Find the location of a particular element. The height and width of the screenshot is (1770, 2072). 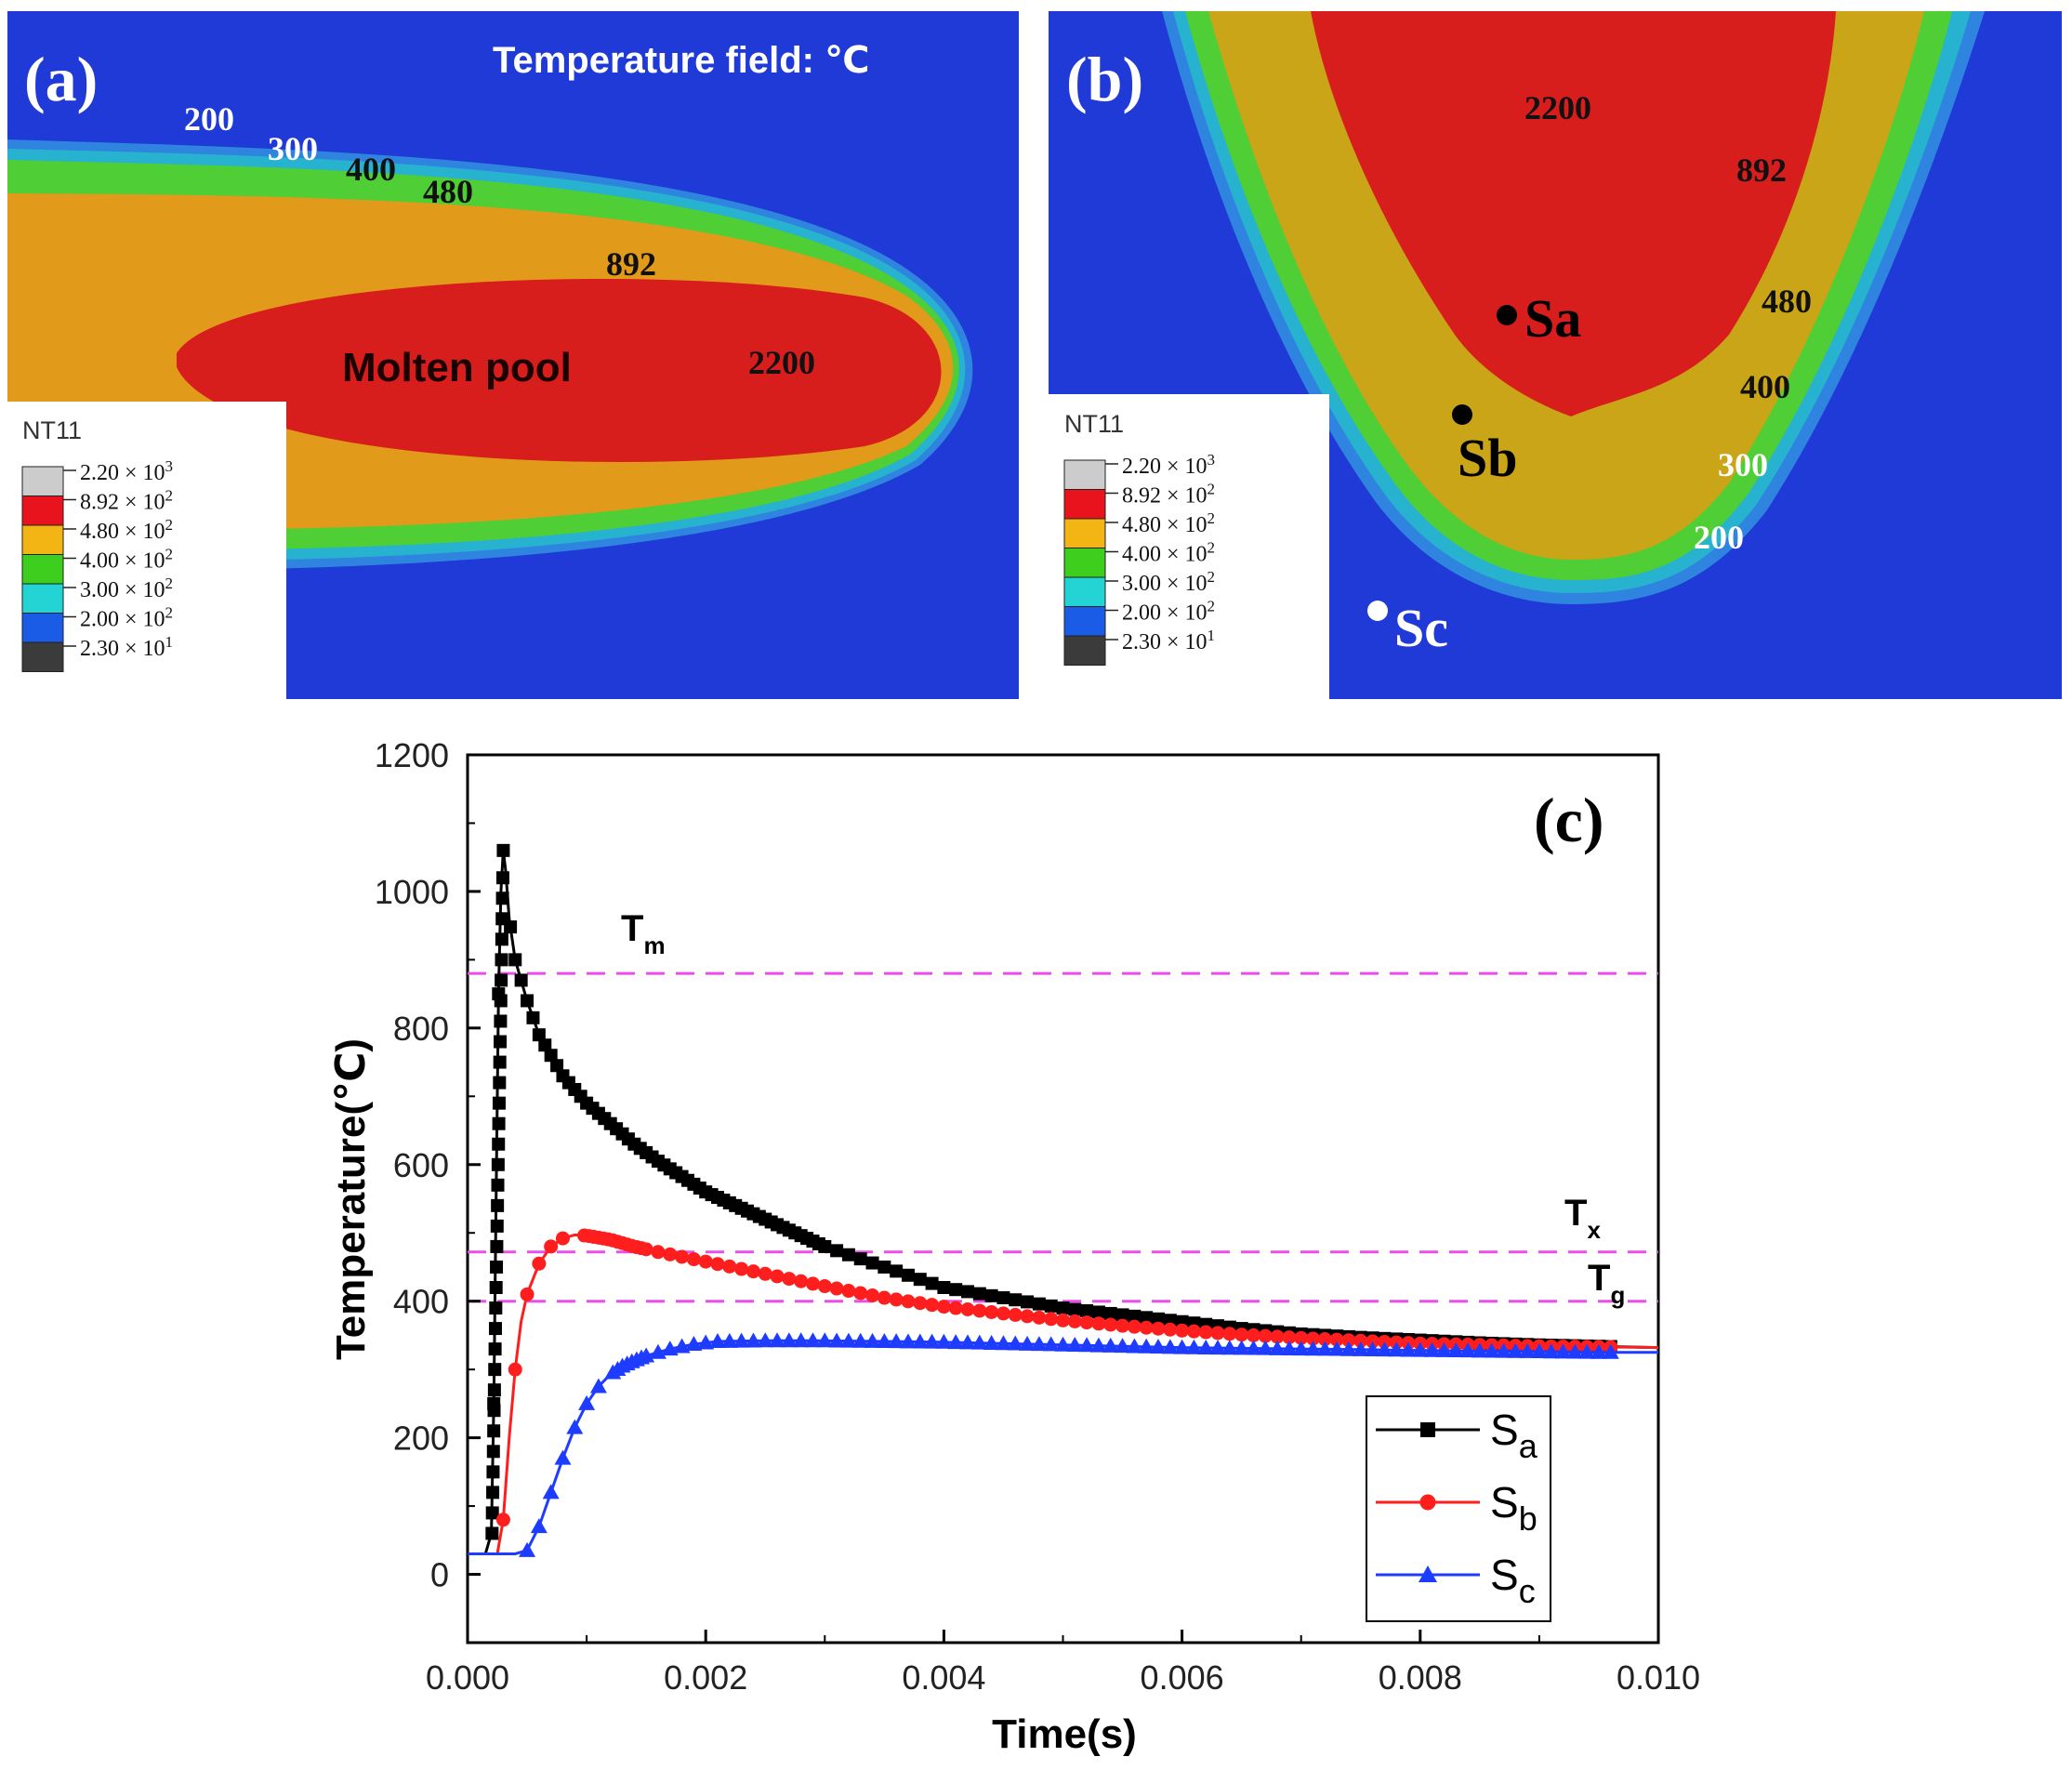

legend-b-entry-label: 2.00 × 10² is located at coordinates (1169, 612).